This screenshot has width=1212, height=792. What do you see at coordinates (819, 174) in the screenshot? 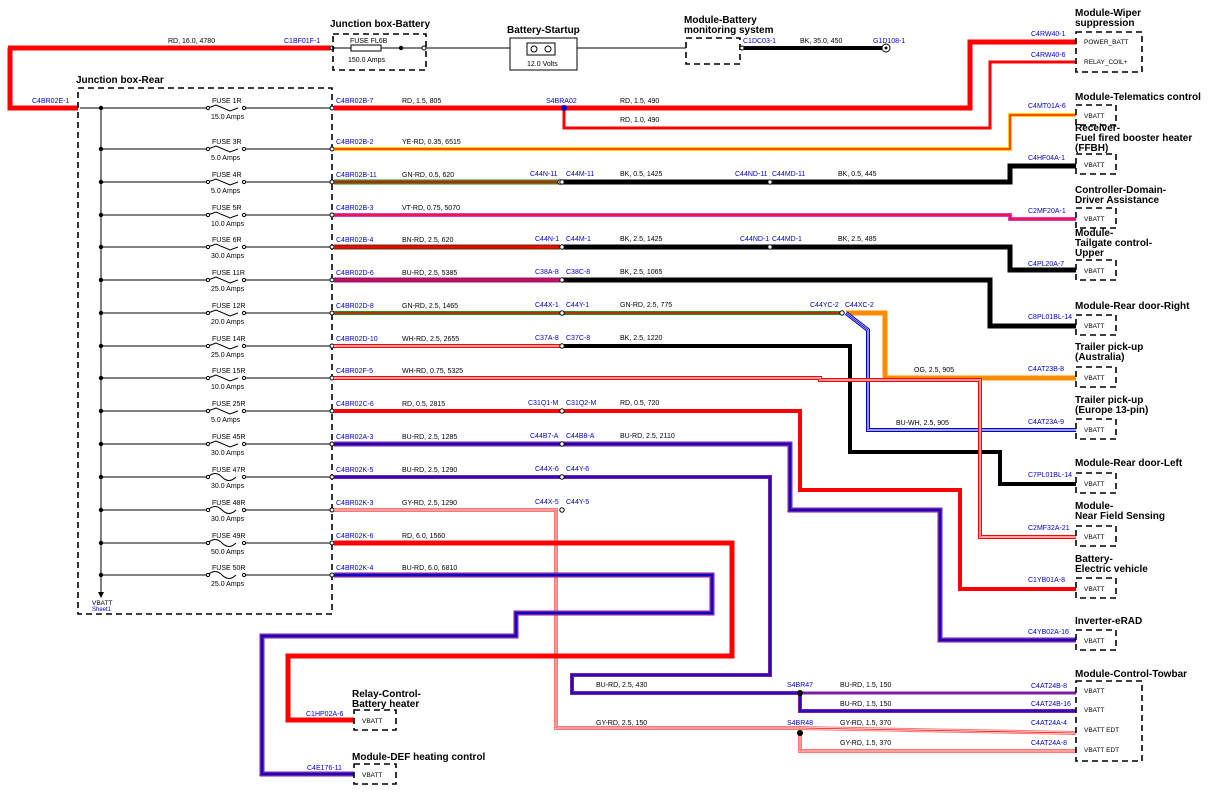
I see `wire-fuse4r-b` at bounding box center [819, 174].